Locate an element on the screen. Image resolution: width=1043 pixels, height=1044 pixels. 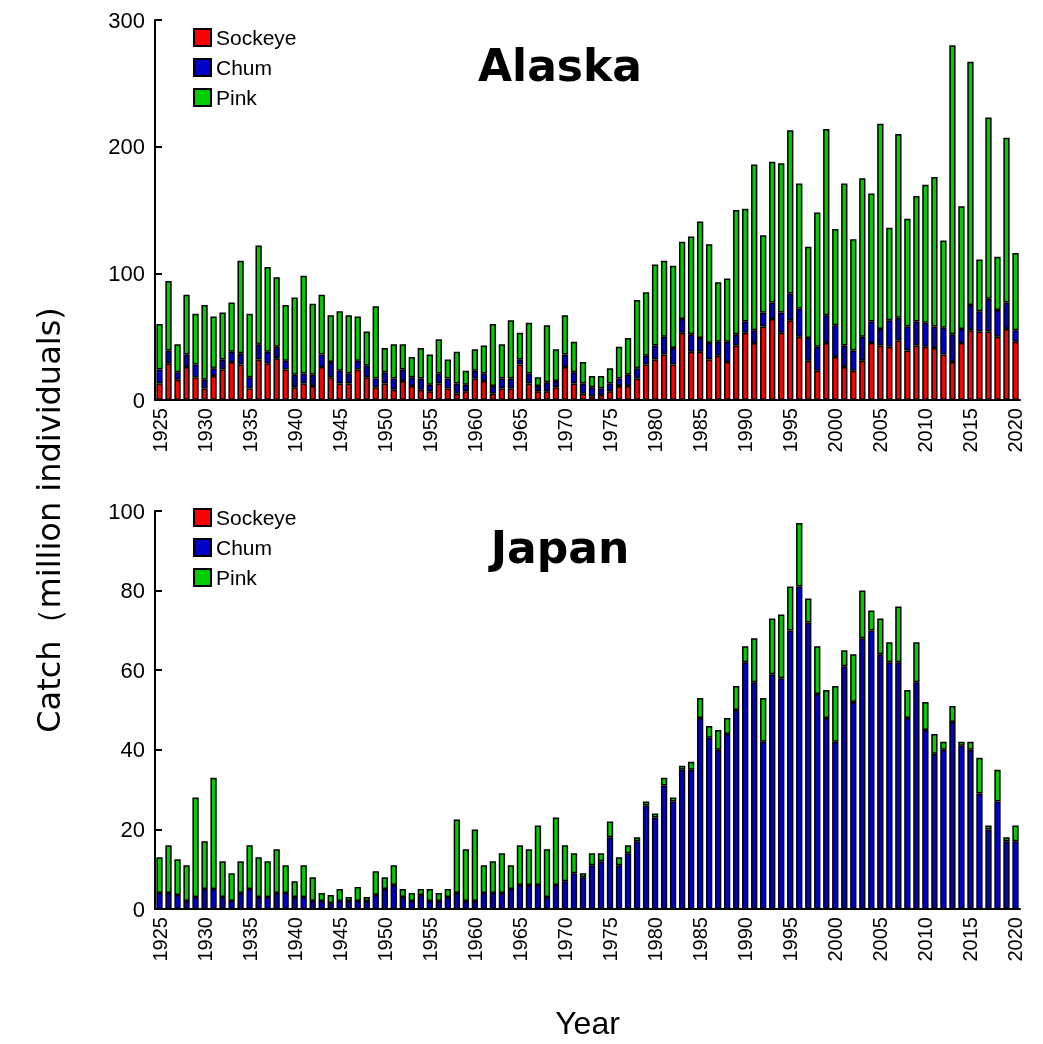
y-tick-label: 60 is located at coordinates (132, 670).